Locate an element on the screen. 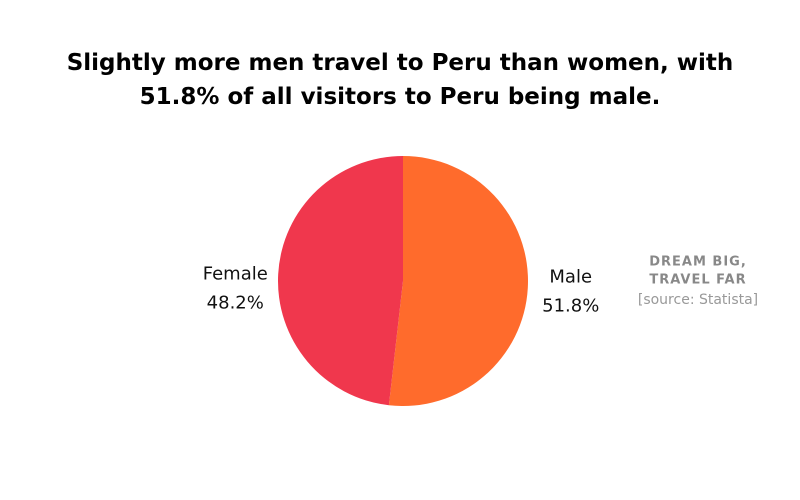 Image resolution: width=800 pixels, height=500 pixels. slice-value: 48.2% is located at coordinates (235, 302).